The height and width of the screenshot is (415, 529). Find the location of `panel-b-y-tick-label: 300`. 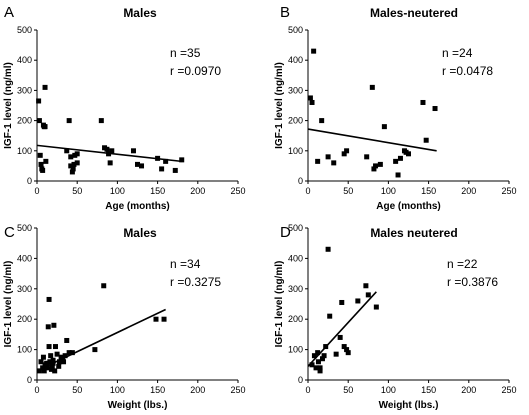

panel-b-y-tick-label: 300 is located at coordinates (295, 90).